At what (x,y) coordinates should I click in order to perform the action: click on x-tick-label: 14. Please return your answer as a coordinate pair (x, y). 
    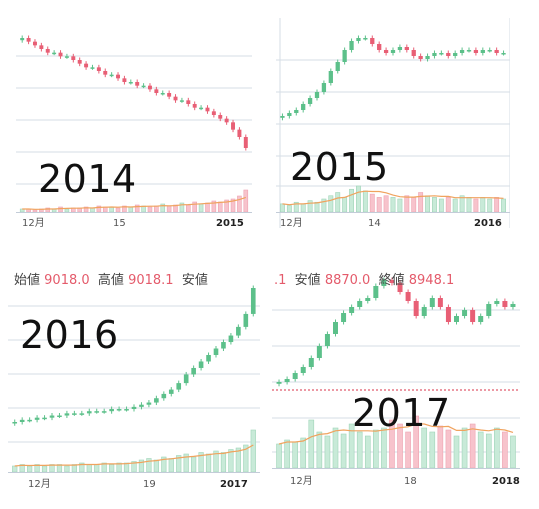
    Looking at the image, I should click on (374, 223).